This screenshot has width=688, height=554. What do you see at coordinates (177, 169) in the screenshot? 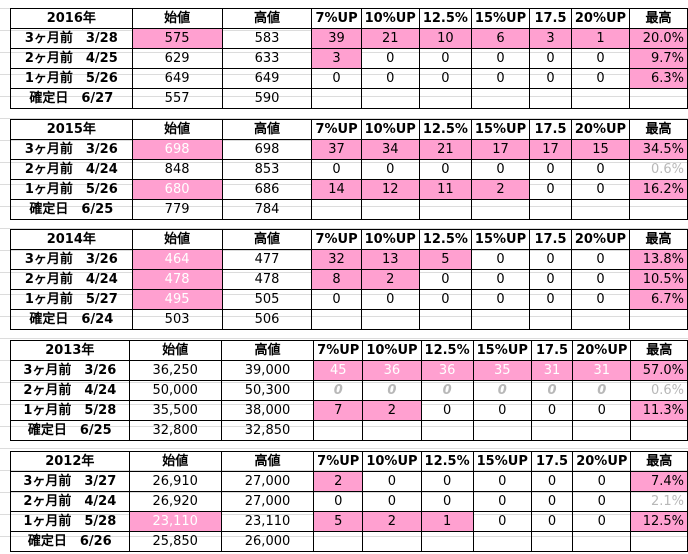
I see `open-price-cell: 848` at bounding box center [177, 169].